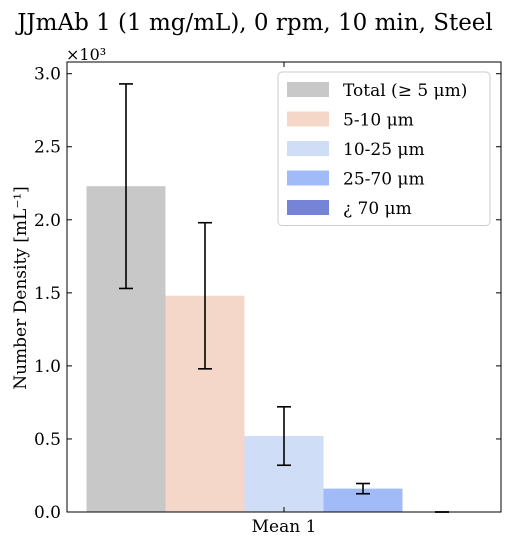 The width and height of the screenshot is (511, 545). What do you see at coordinates (284, 299) in the screenshot?
I see `x-ticks-group: Mean 1` at bounding box center [284, 299].